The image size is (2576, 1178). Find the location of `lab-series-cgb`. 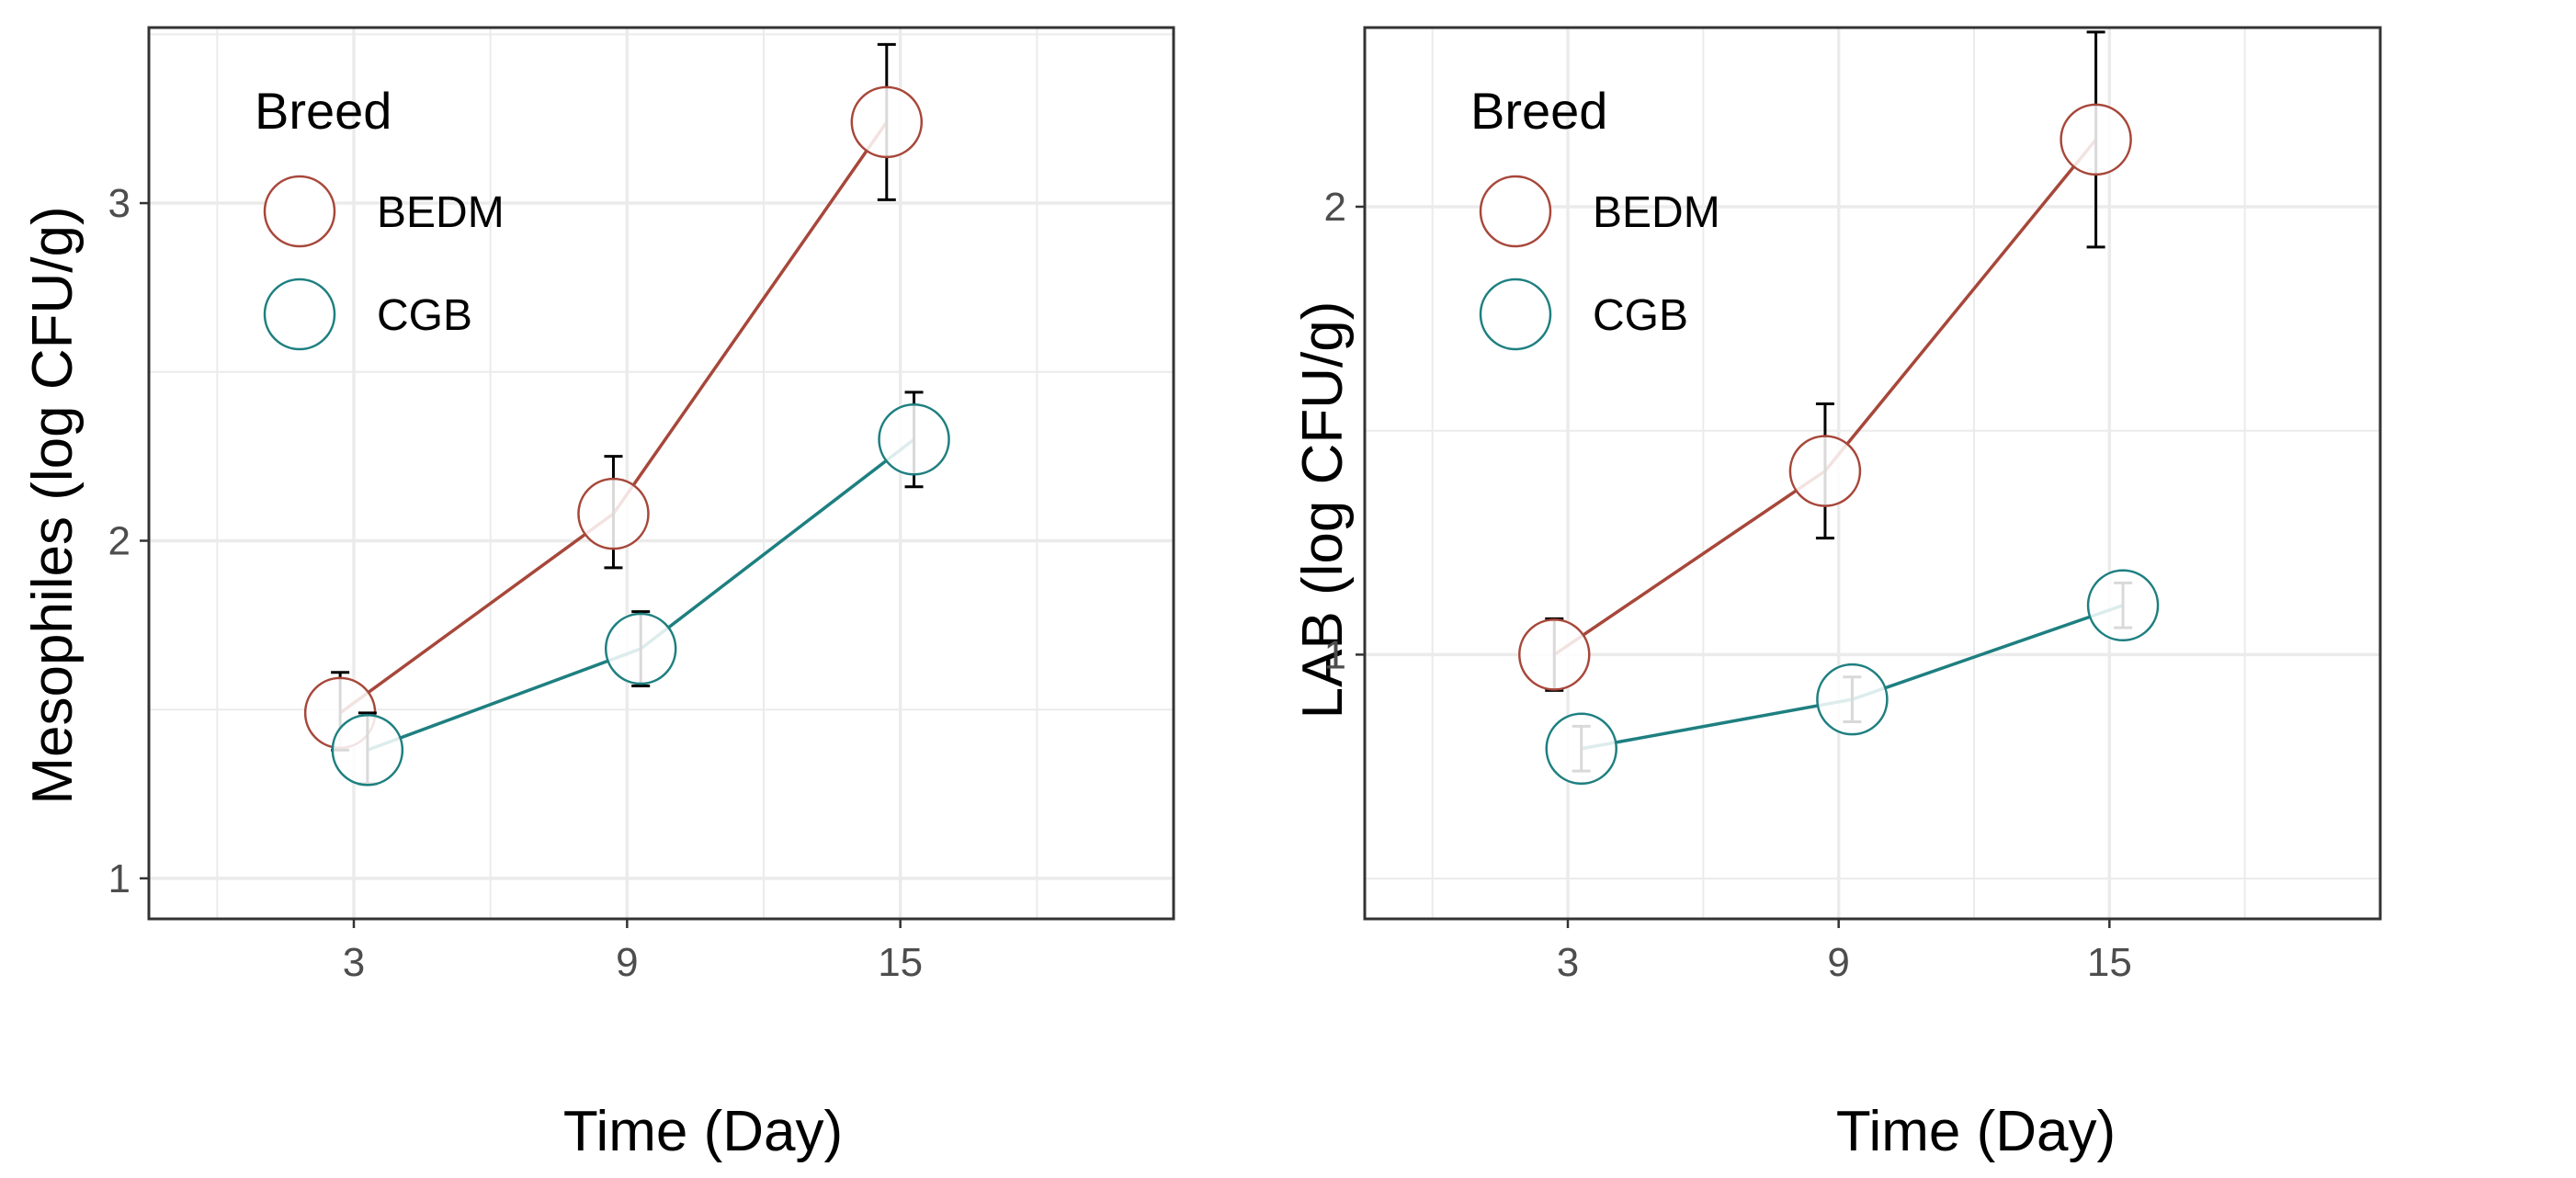

lab-series-cgb is located at coordinates (1852, 677).